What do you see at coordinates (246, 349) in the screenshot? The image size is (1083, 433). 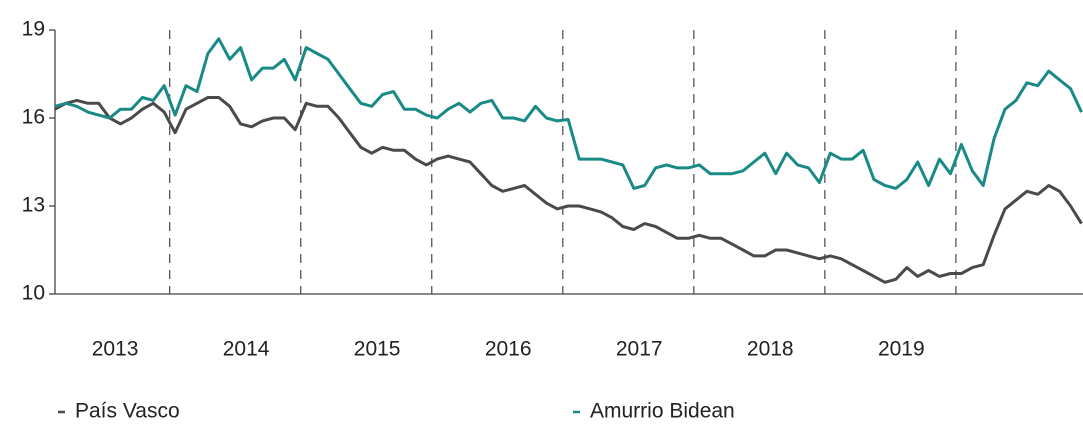 I see `x-tick-label: 2014` at bounding box center [246, 349].